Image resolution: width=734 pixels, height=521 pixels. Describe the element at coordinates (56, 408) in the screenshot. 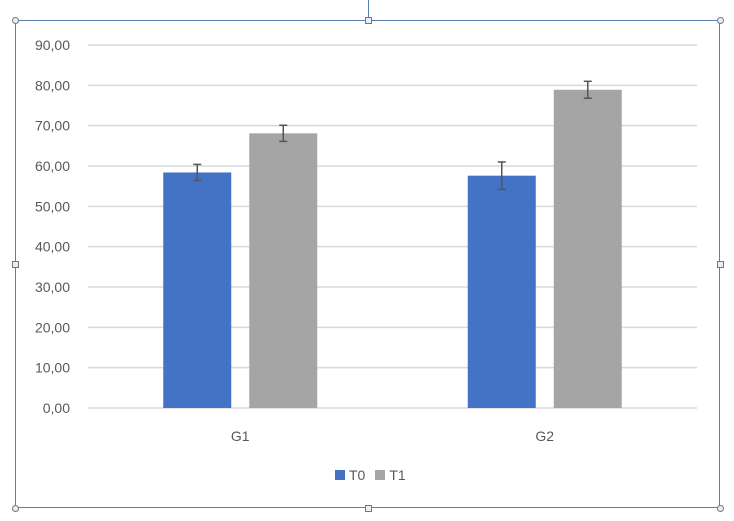

I see `y-tick-label: 0,00` at that location.